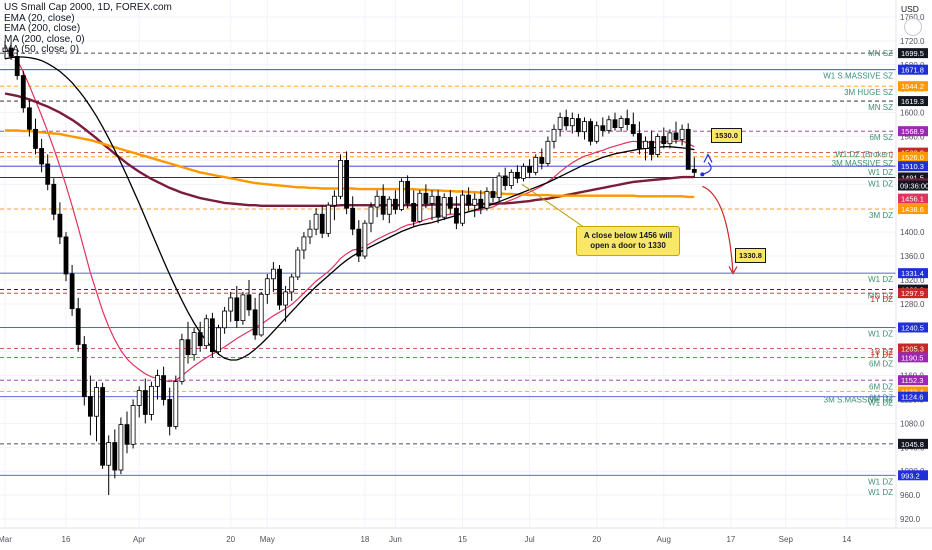 The image size is (932, 550). Describe the element at coordinates (913, 27) in the screenshot. I see `clock-icon` at that location.